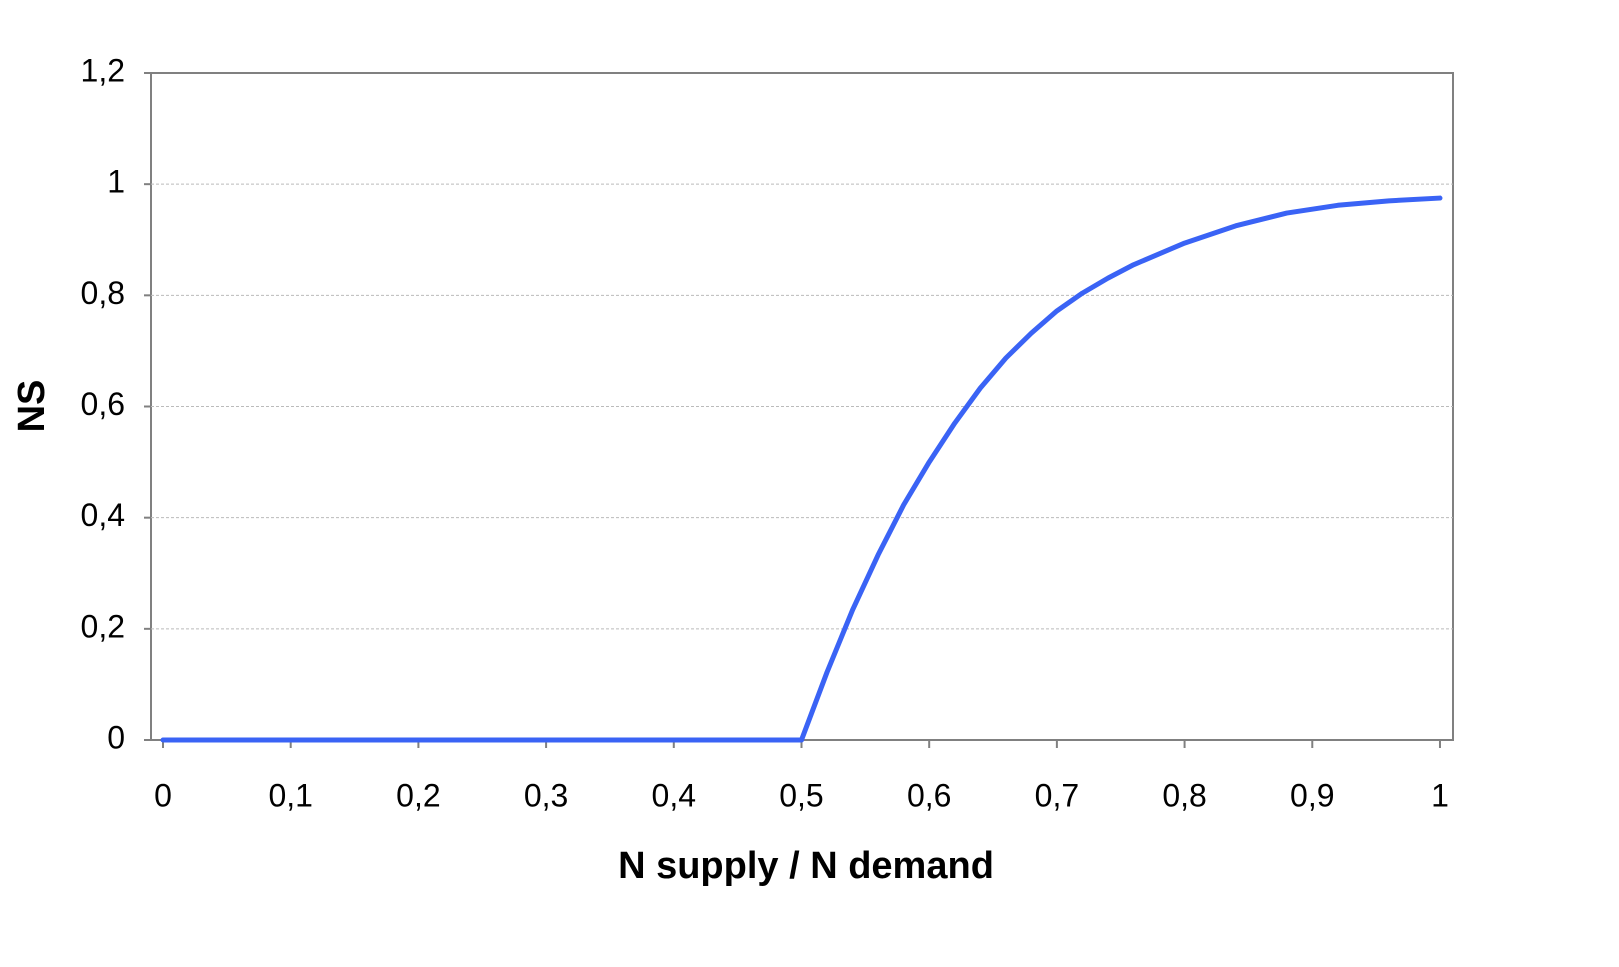 The image size is (1619, 967). I want to click on x-tick-label: 0,5, so click(801, 795).